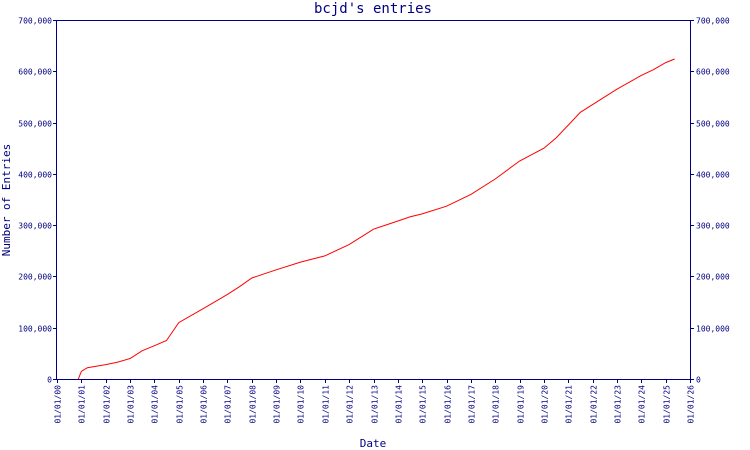 This screenshot has width=750, height=450. Describe the element at coordinates (618, 404) in the screenshot. I see `x-tick-label: 01/01/23` at that location.